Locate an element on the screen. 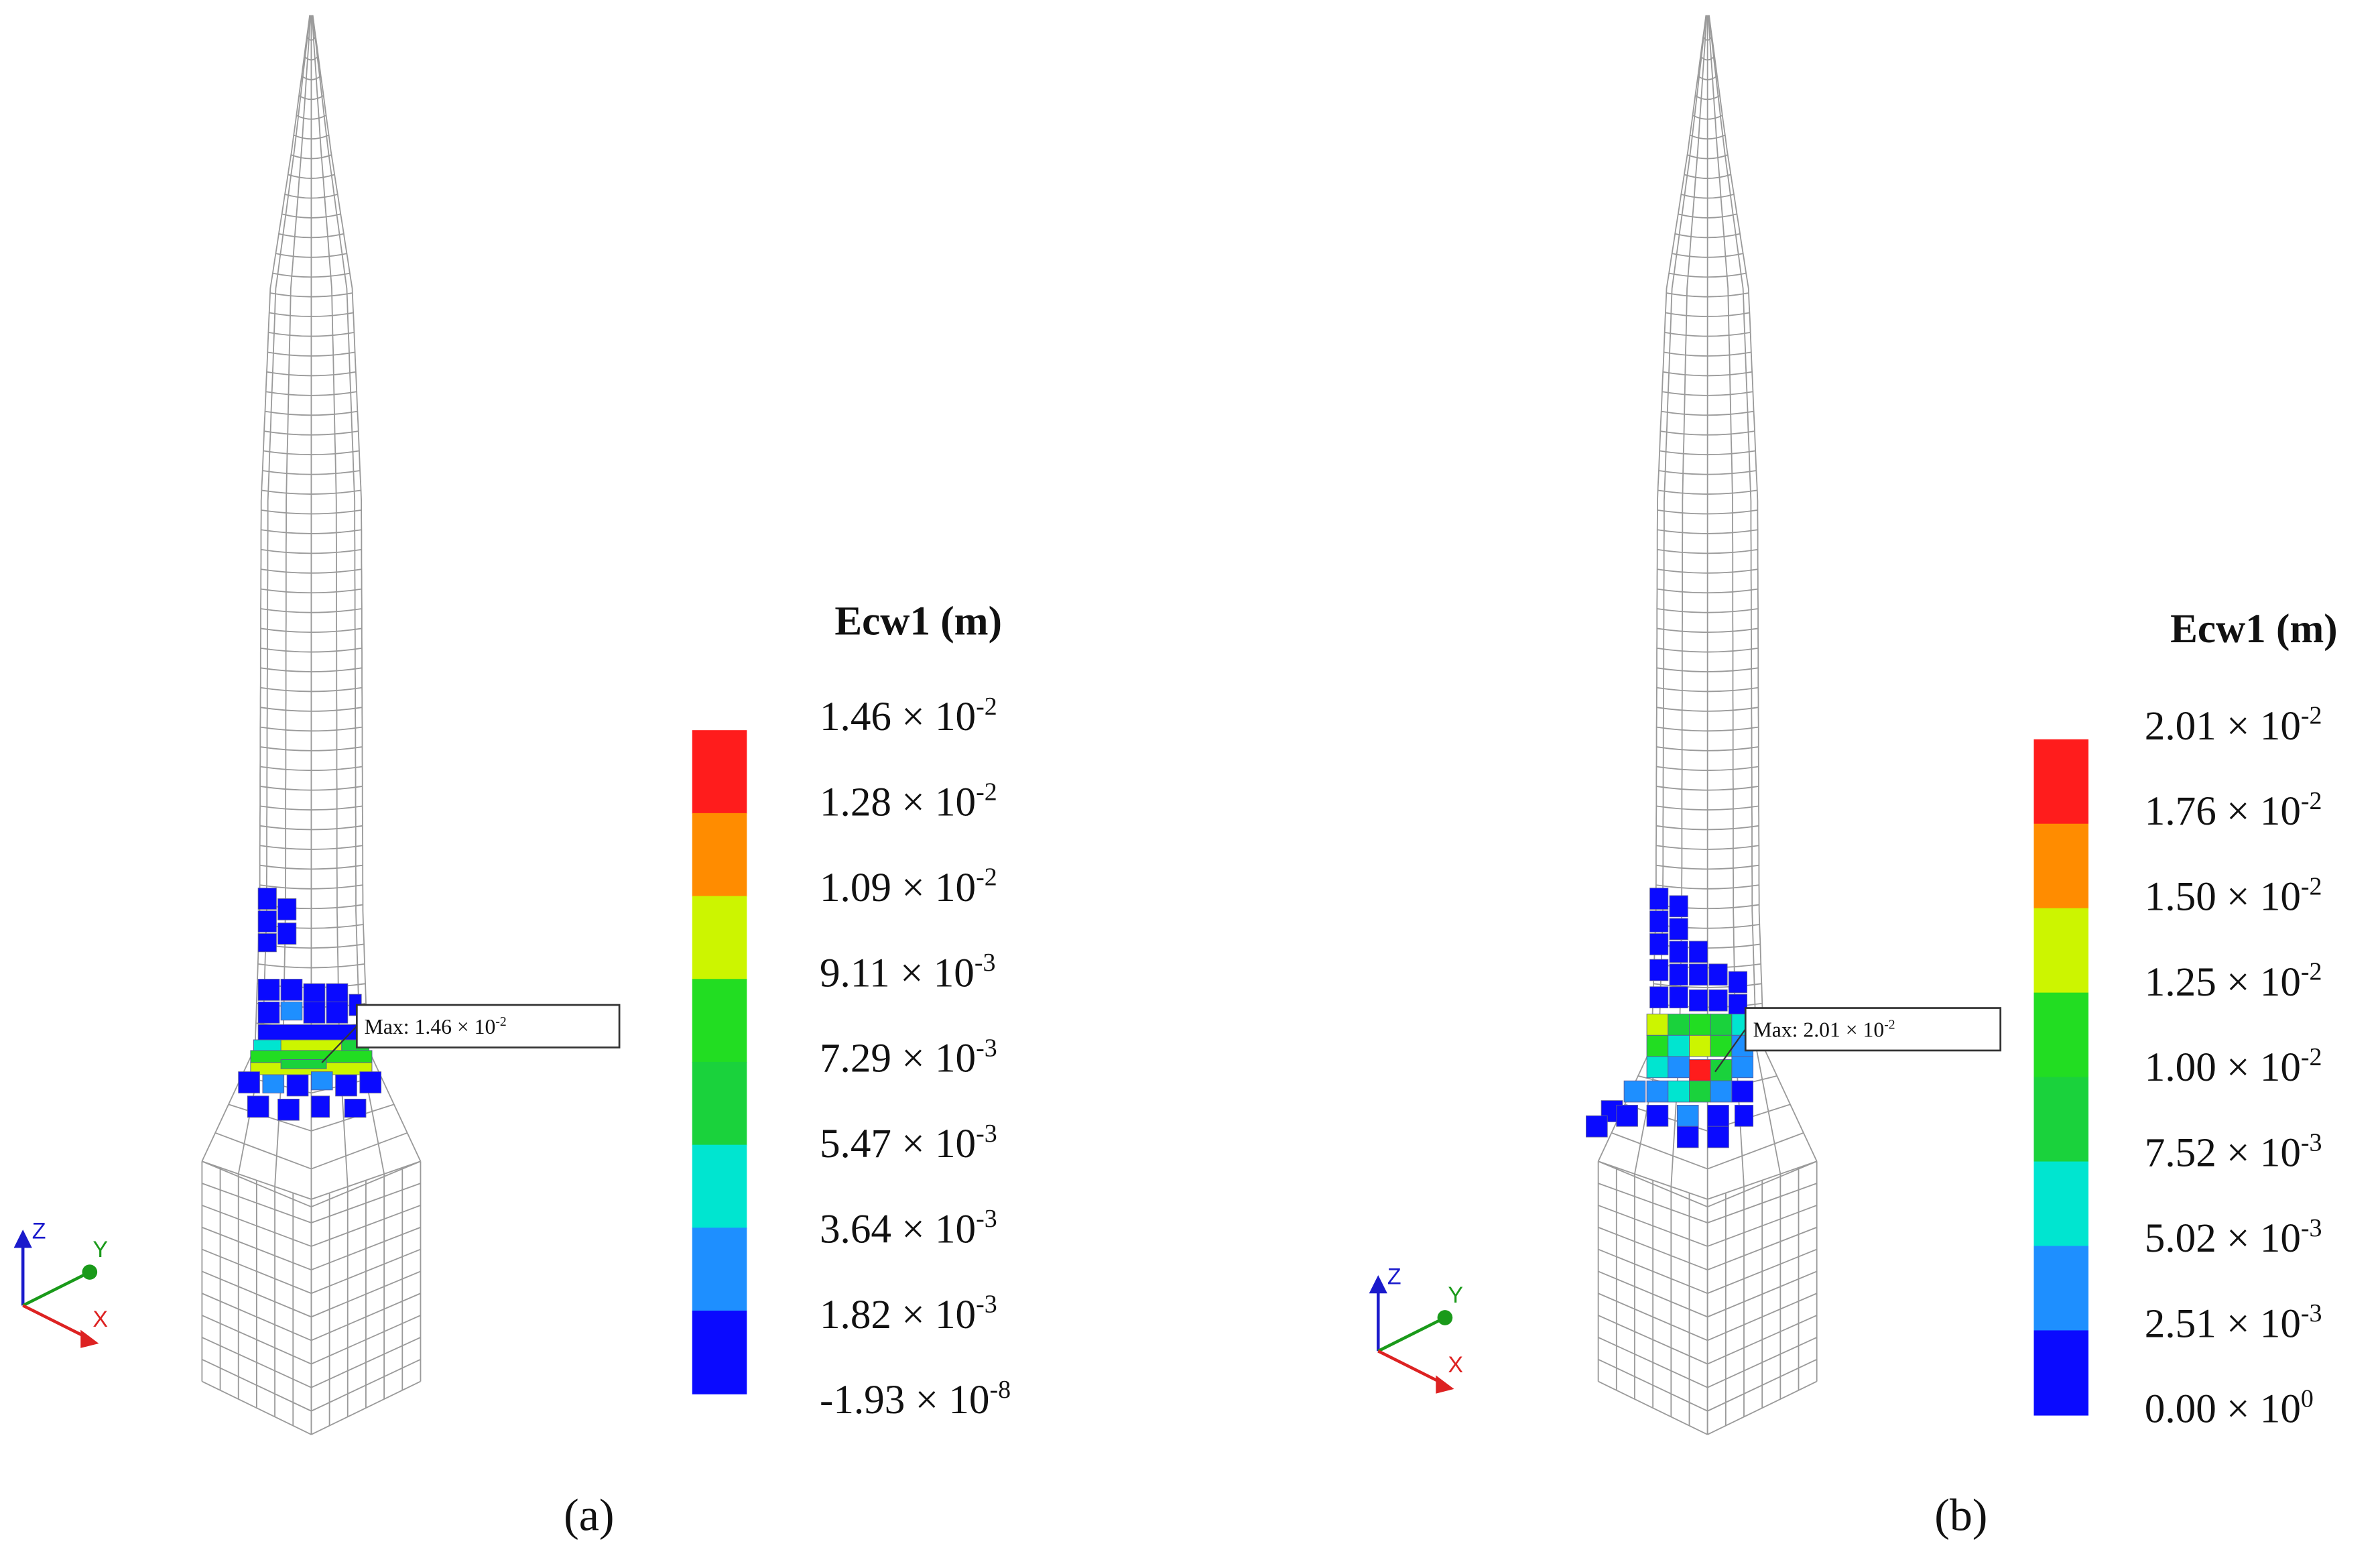 The image size is (2380, 1556). legend-label-base: 7.29 × 10 is located at coordinates (898, 1058).